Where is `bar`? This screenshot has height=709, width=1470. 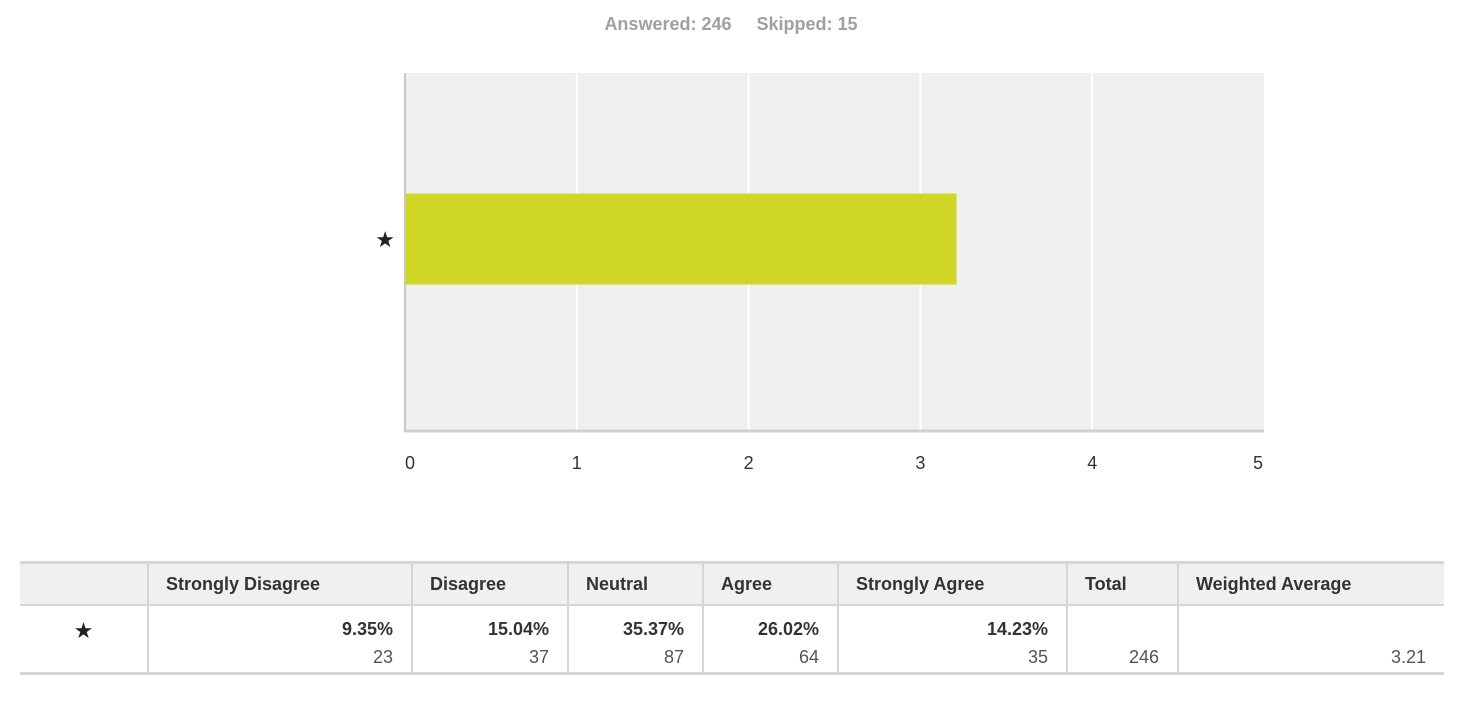 bar is located at coordinates (681, 239).